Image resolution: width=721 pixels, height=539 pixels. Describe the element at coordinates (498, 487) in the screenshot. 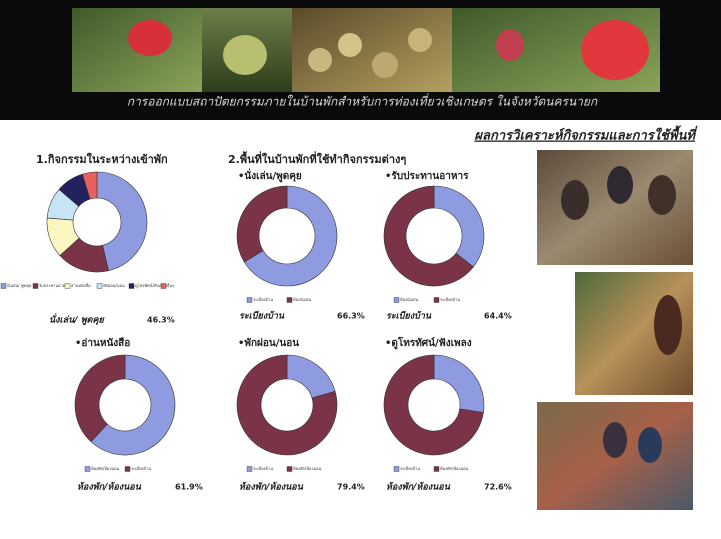

I see `caption-value: 72.6%` at that location.